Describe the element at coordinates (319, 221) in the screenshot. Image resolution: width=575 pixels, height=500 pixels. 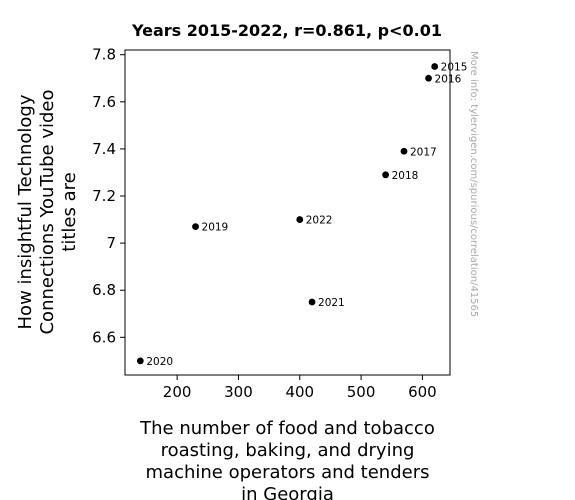
I see `data-point-label: 2022` at that location.